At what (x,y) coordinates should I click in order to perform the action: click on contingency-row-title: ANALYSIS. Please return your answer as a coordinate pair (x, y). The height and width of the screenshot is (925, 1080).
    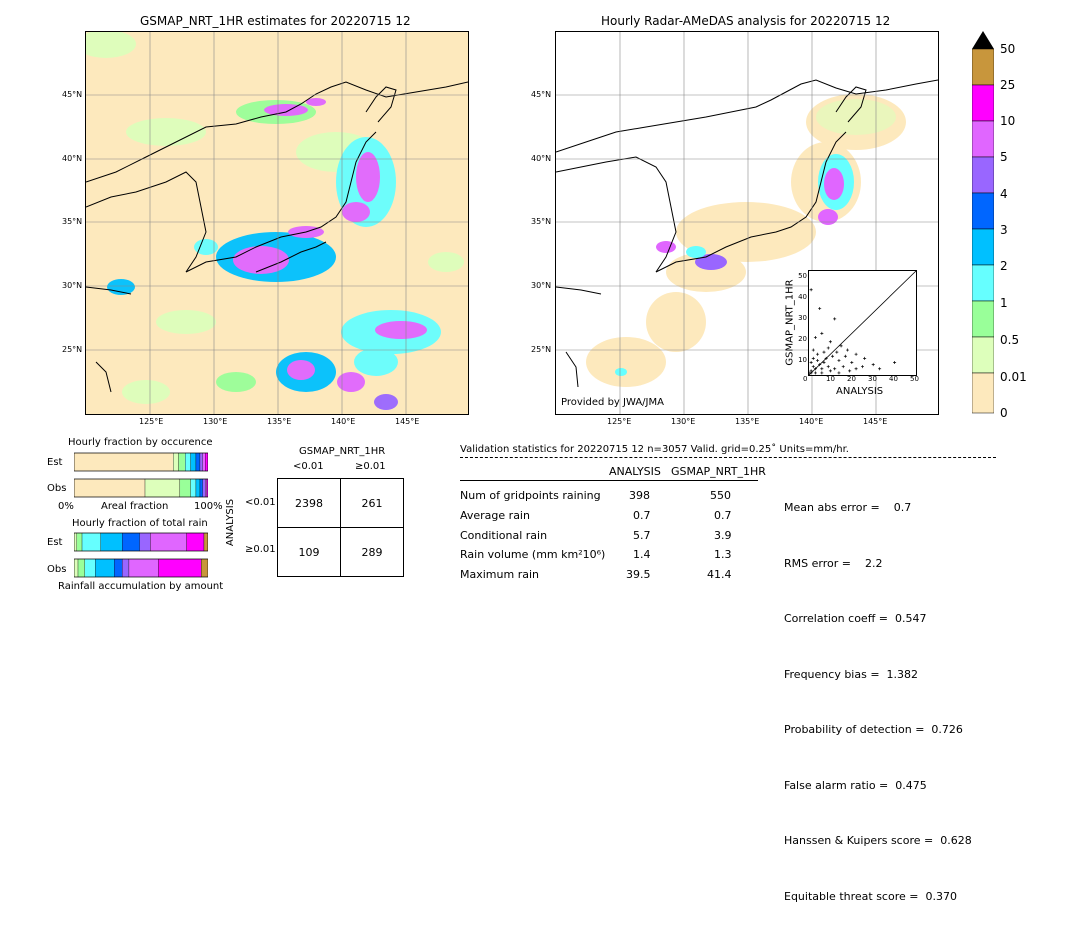
    Looking at the image, I should click on (231, 522).